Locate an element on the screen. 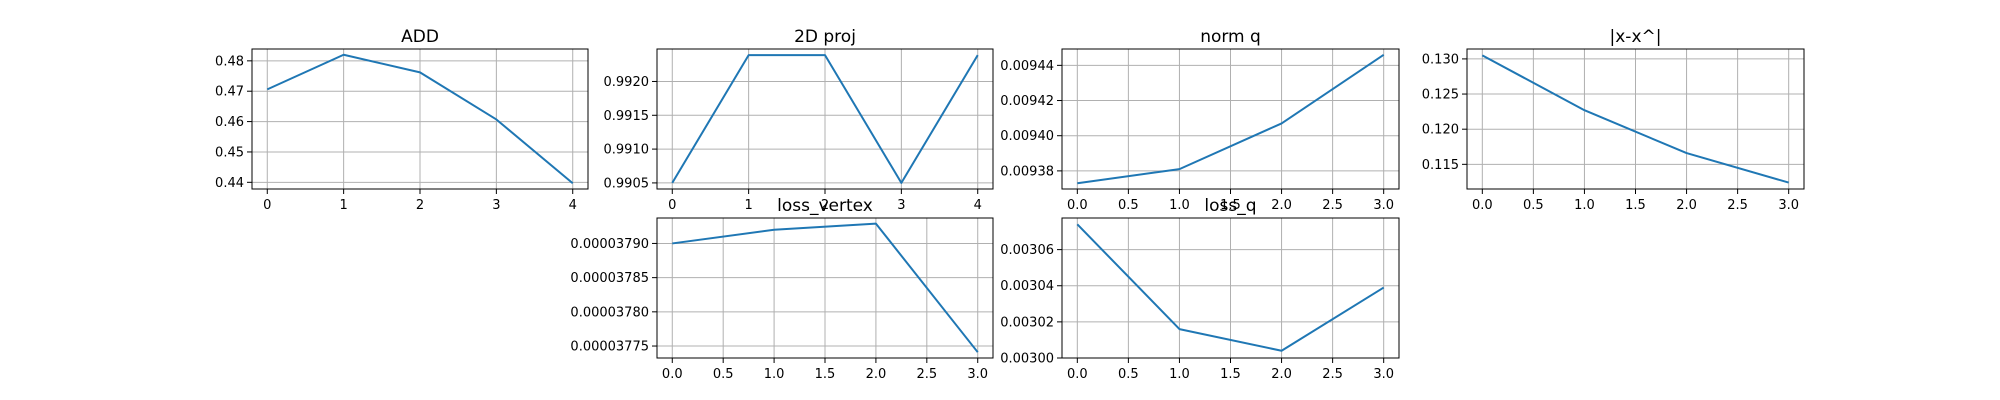  y-tick-label: 0.44 is located at coordinates (229, 183).